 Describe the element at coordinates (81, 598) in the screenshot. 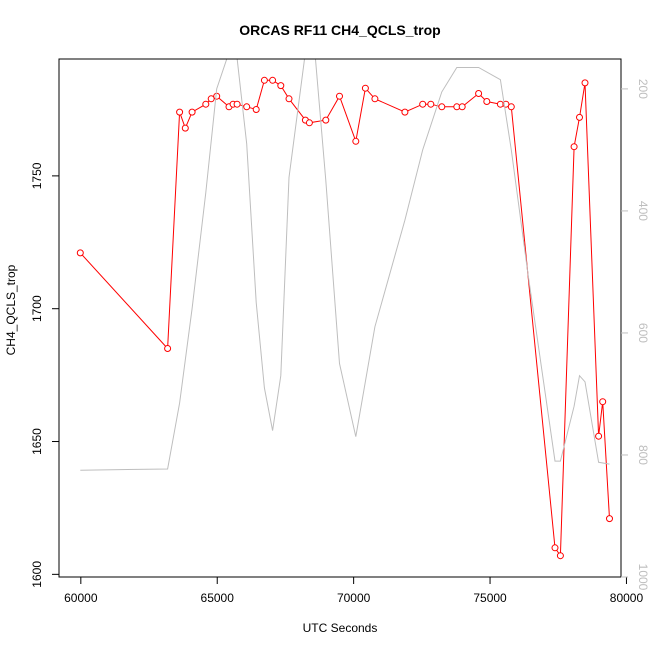

I see `x-tick-label: 60000` at that location.